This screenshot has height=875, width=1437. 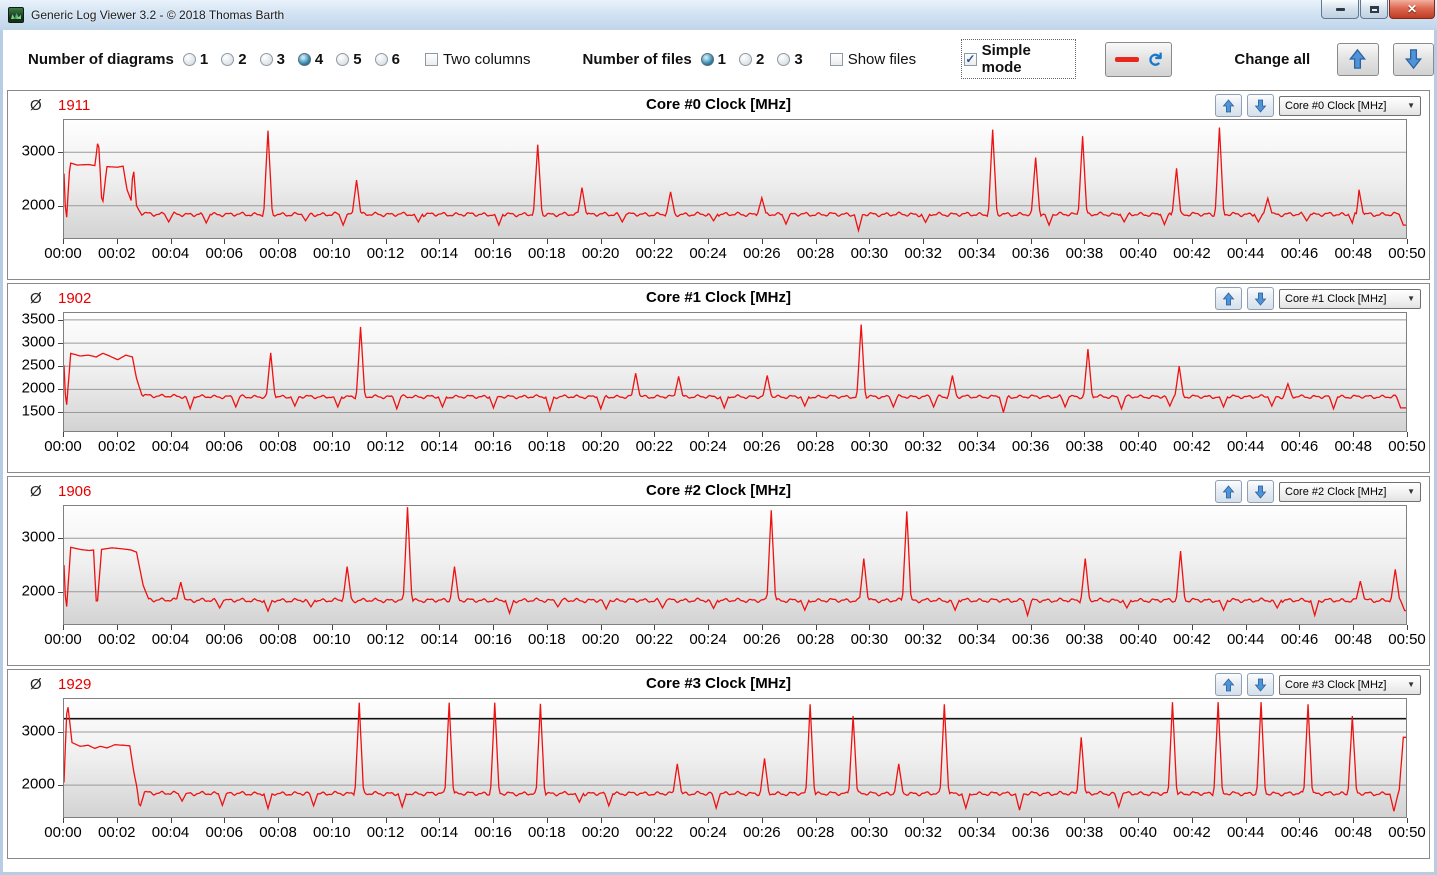 I want to click on maximize-button, so click(x=1374, y=9).